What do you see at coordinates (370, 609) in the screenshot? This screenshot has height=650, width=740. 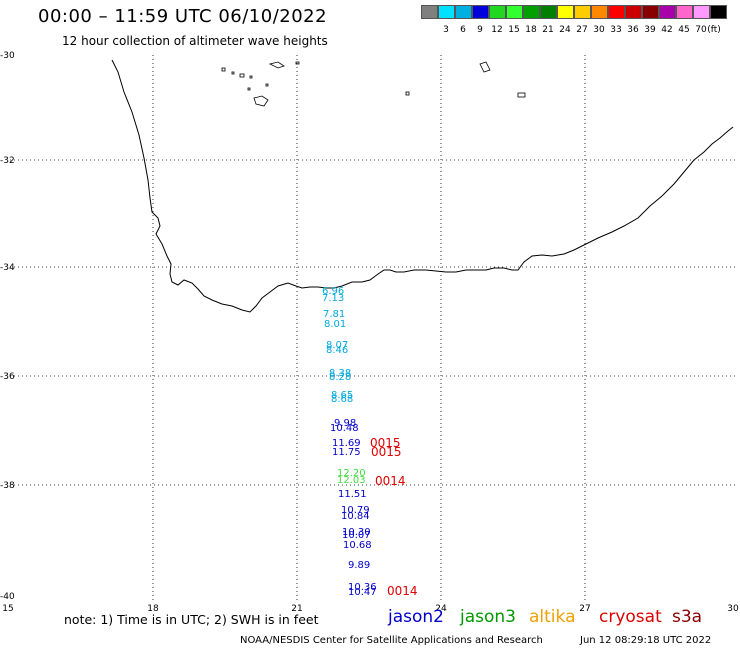 I see `longitude-labels: 15 18 21 24 27 30` at bounding box center [370, 609].